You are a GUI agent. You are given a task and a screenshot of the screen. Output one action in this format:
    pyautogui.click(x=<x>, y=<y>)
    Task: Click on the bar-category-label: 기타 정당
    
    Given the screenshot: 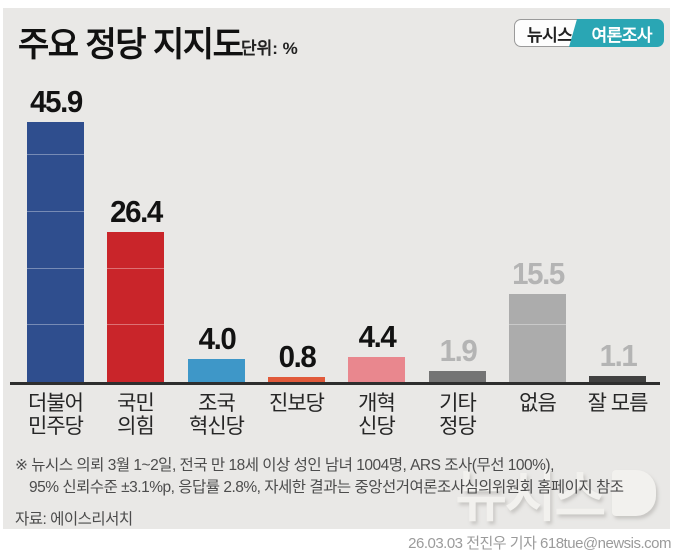 What is the action you would take?
    pyautogui.click(x=458, y=415)
    